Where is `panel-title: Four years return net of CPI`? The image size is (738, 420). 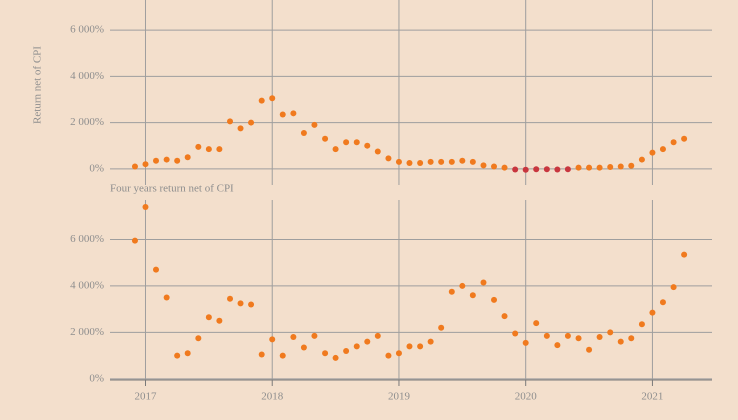 panel-title: Four years return net of CPI is located at coordinates (172, 189).